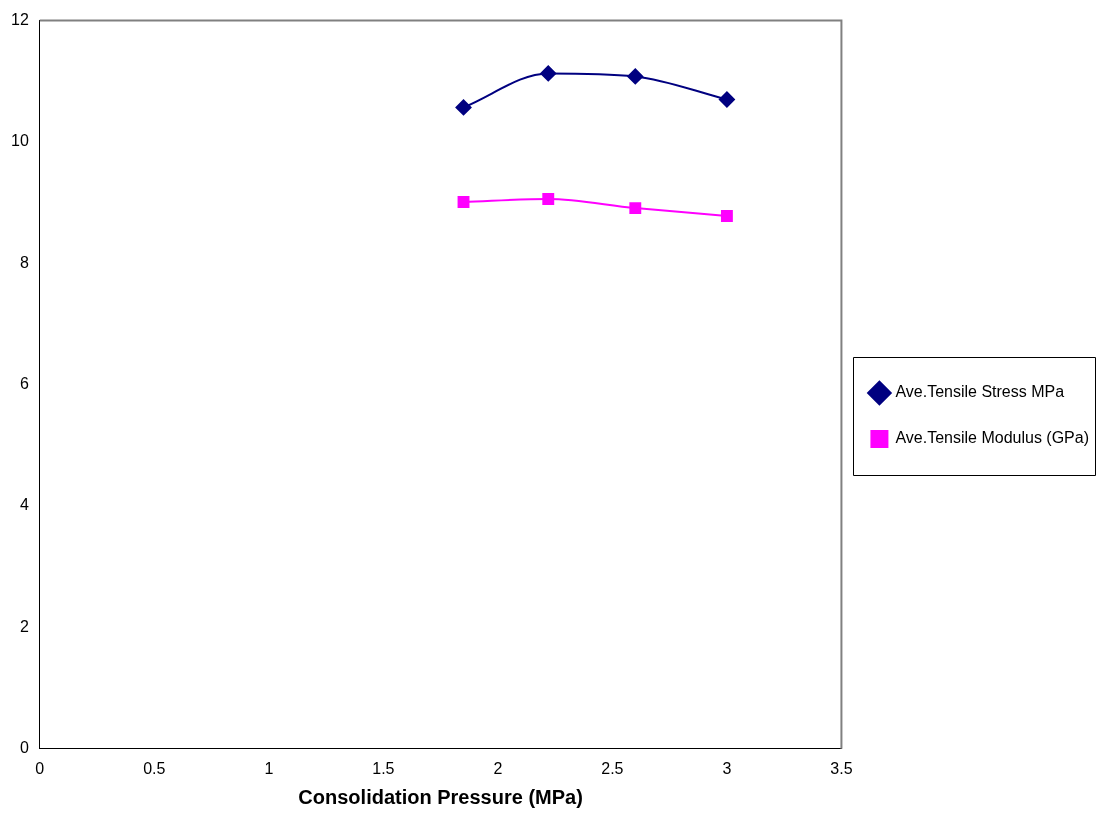  Describe the element at coordinates (612, 768) in the screenshot. I see `x-tick-label: 2.5` at that location.